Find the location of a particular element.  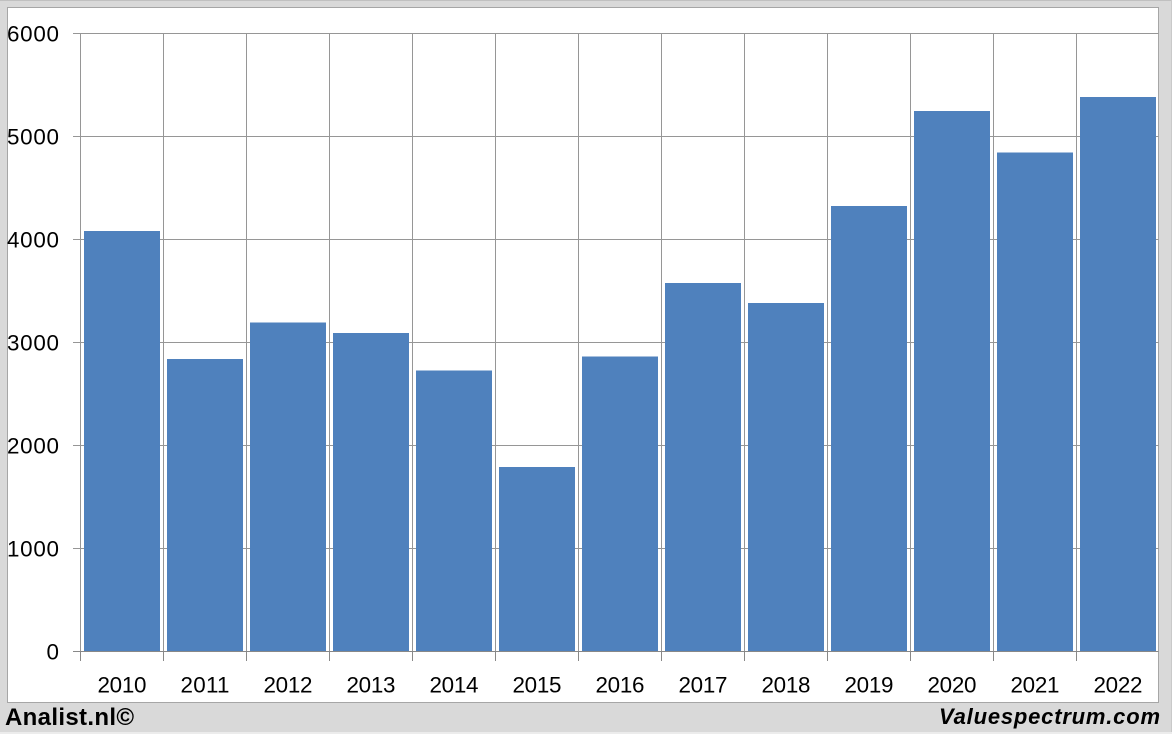

svg-text: 3000 is located at coordinates (33, 342).